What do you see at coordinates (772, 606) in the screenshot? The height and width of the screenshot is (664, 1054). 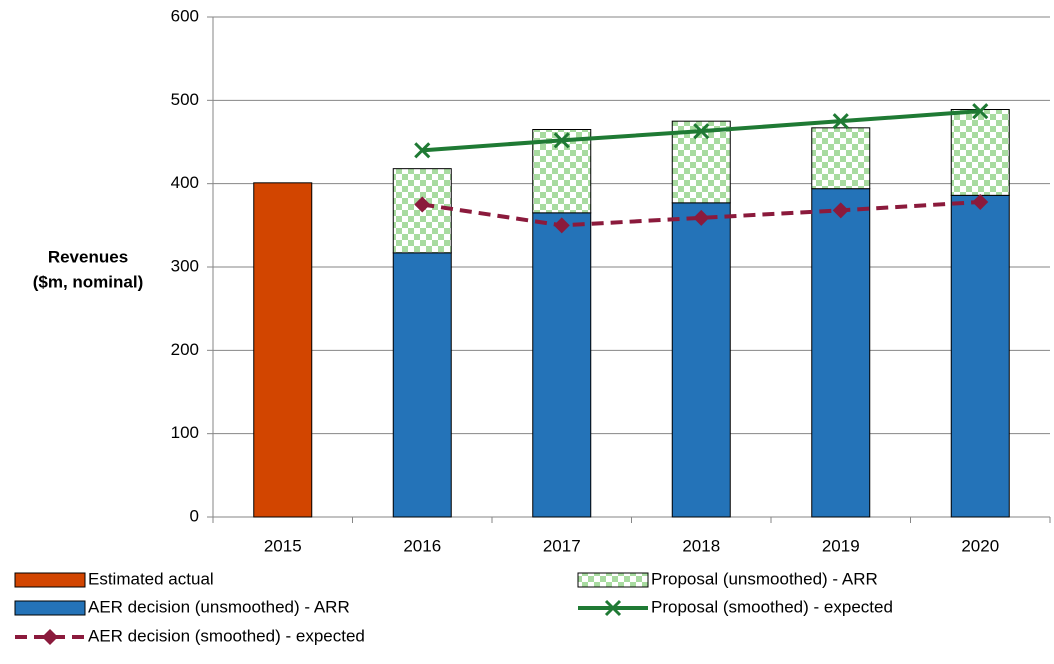 I see `legend-label: Proposal (smoothed) - expected` at bounding box center [772, 606].